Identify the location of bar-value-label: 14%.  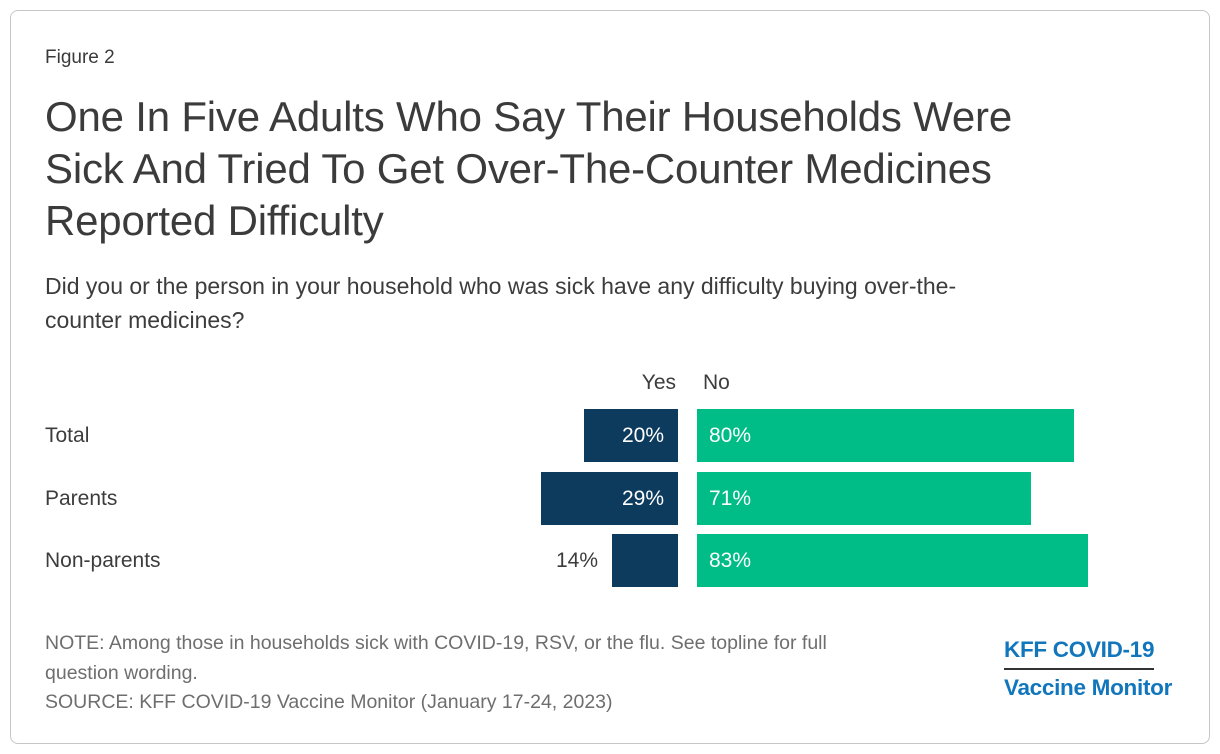
(576, 560).